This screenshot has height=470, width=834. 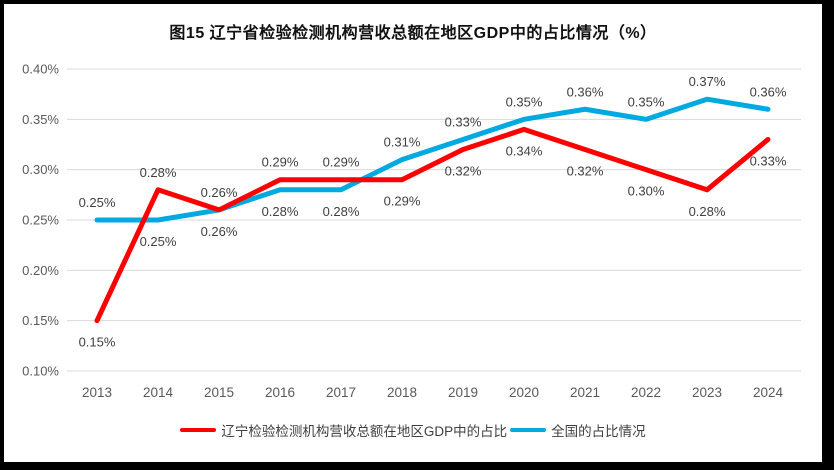 What do you see at coordinates (413, 33) in the screenshot?
I see `chart-title: 图15 辽宁省检验检测机构营收总额在地区GDP中的占比情况（%）` at bounding box center [413, 33].